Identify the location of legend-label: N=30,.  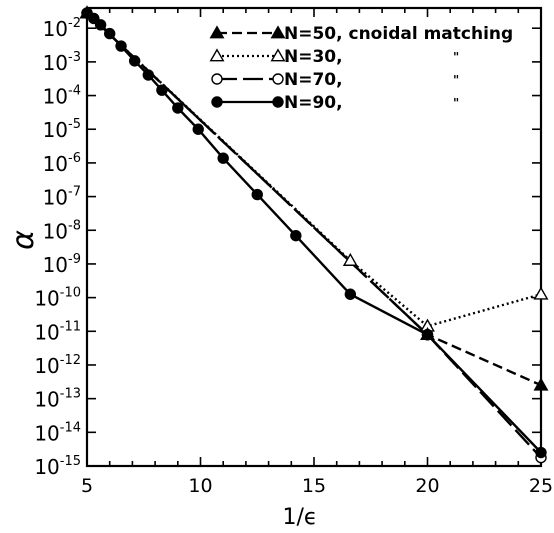
(313, 57).